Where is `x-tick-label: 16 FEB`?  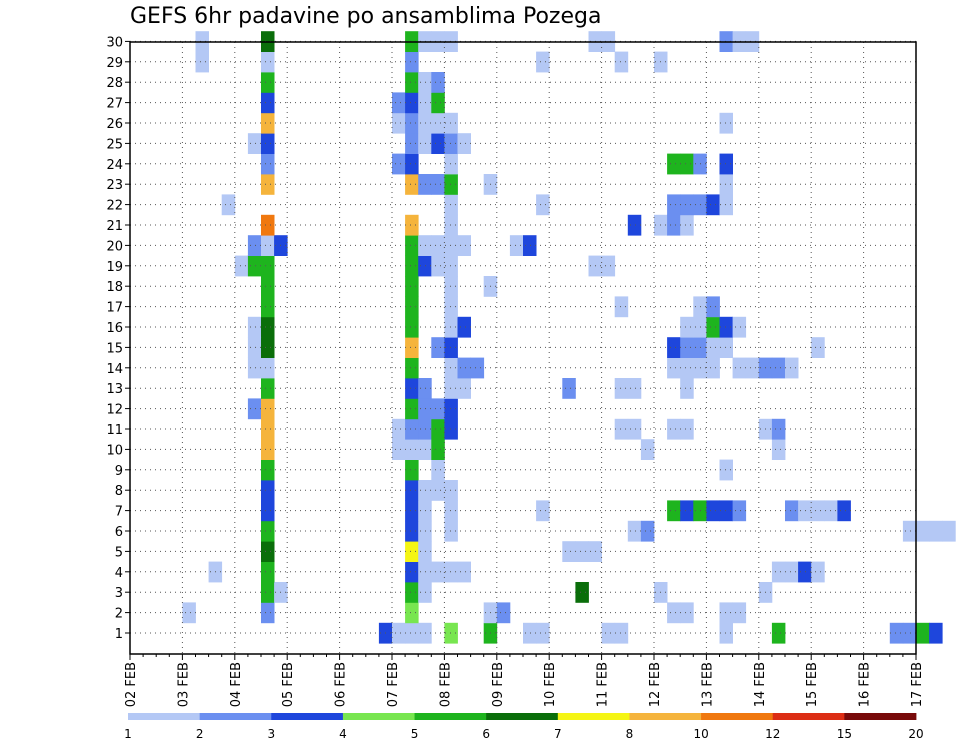
x-tick-label: 16 FEB is located at coordinates (865, 684).